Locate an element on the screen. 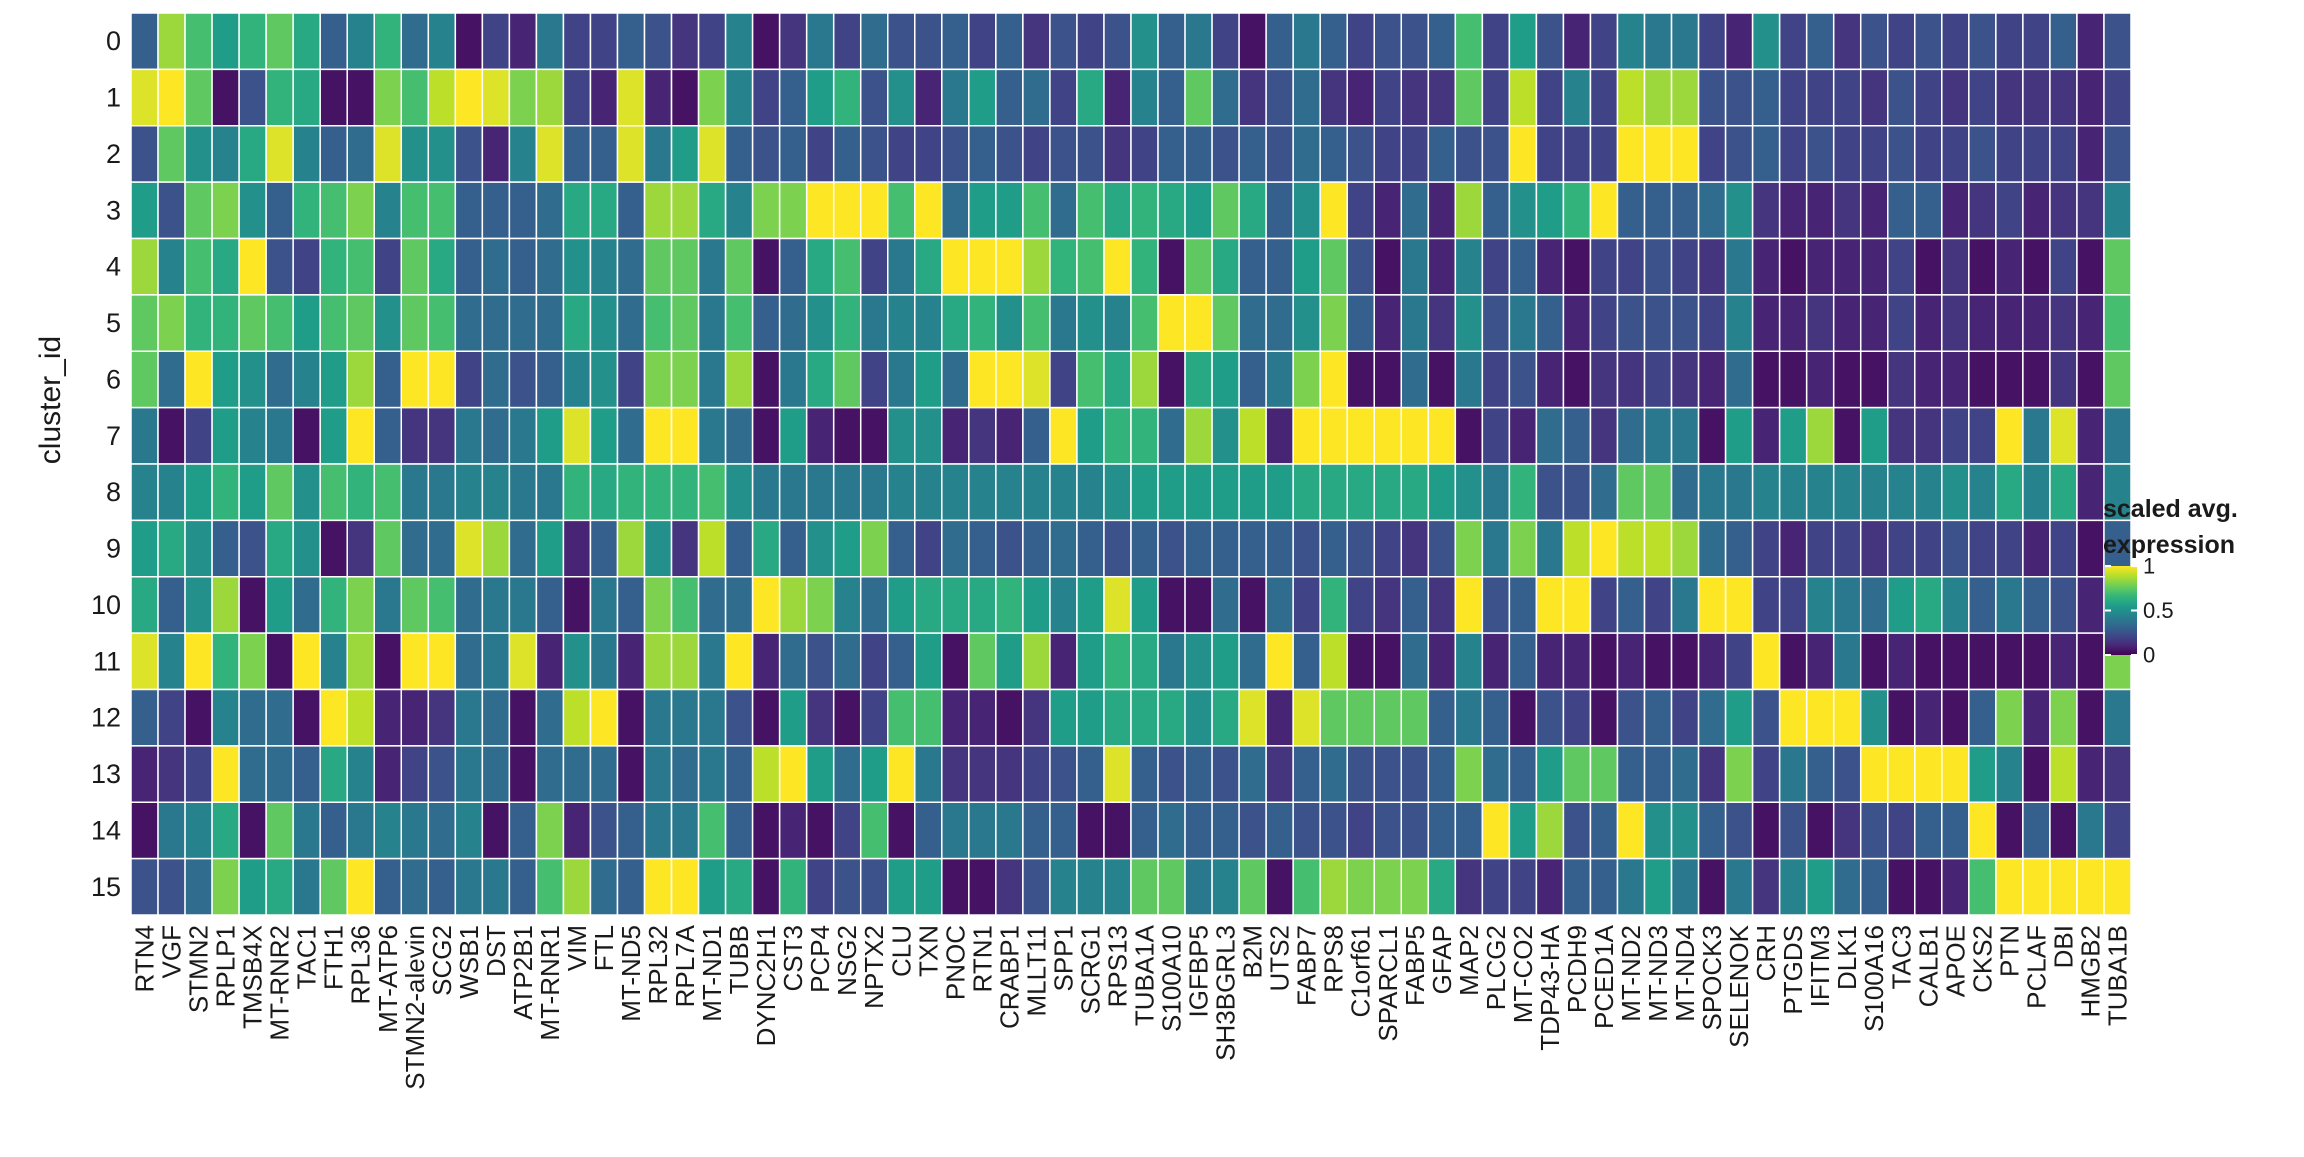  x-tick-label: TUBA1A is located at coordinates (1145, 975).